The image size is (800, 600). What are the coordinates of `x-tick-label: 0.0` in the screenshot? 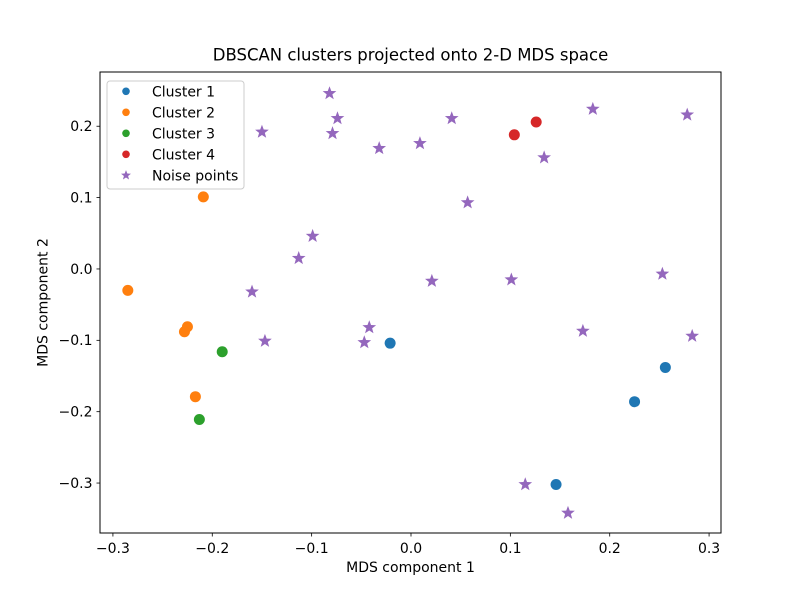 It's located at (411, 549).